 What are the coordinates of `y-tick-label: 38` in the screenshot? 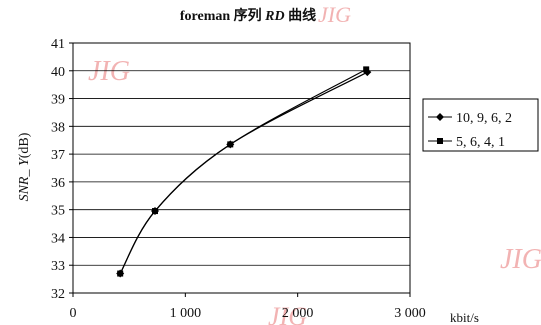 It's located at (58, 127).